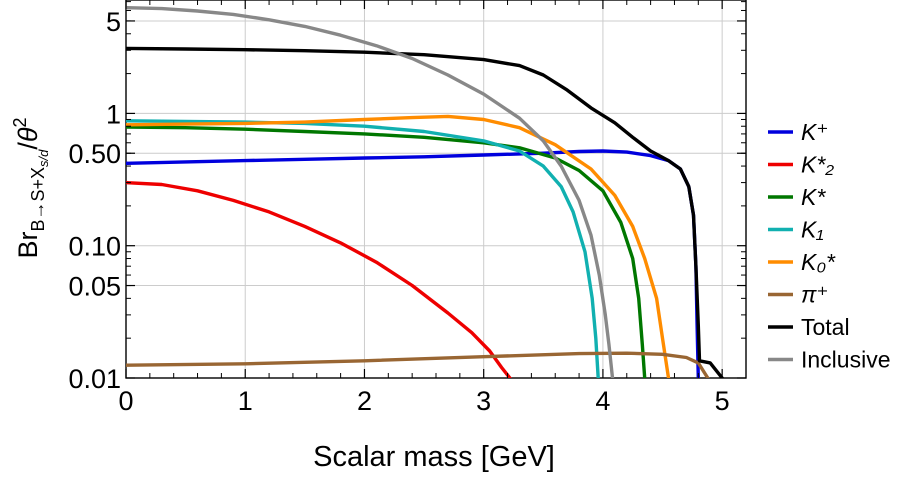  I want to click on y-axis-title-subsubscript: s/d, so click(43, 158).